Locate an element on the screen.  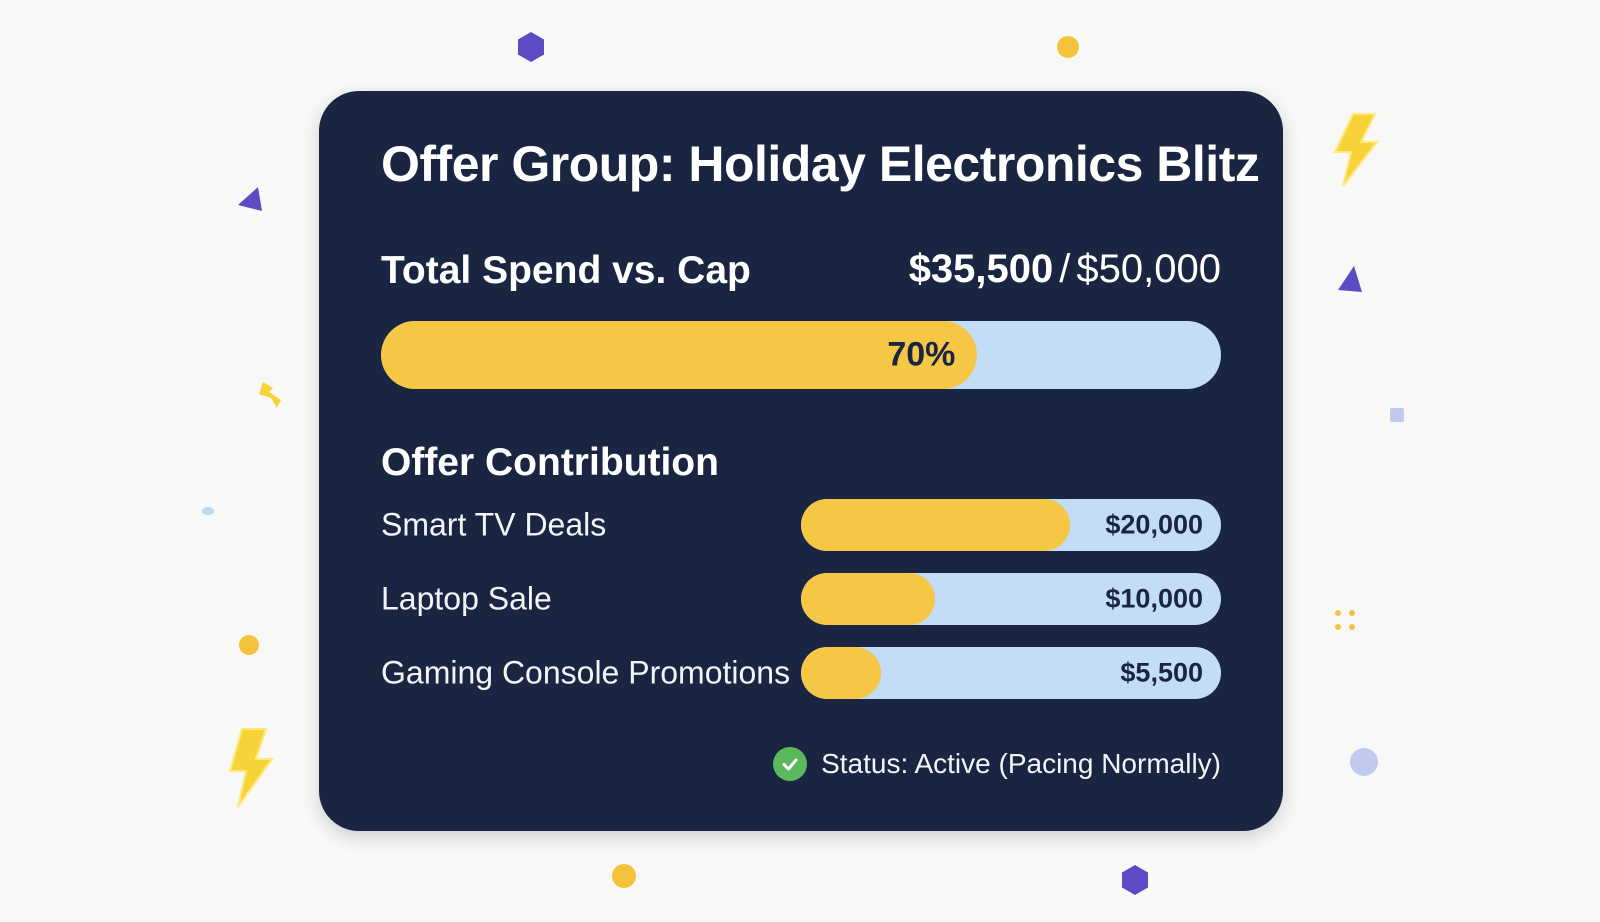
offer-row-smart-tv-deals: Smart TV Deals $20,000 is located at coordinates (801, 525).